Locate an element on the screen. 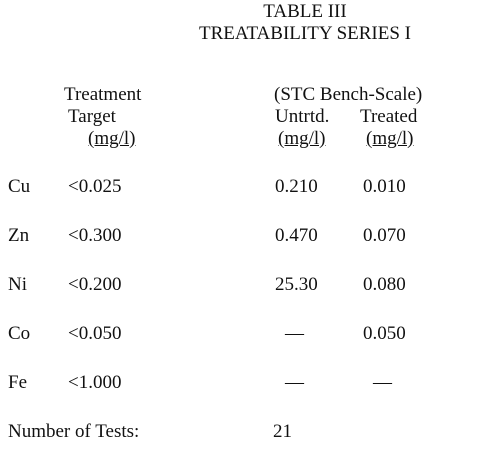 This screenshot has height=454, width=490. element-cell: Zn is located at coordinates (19, 235).